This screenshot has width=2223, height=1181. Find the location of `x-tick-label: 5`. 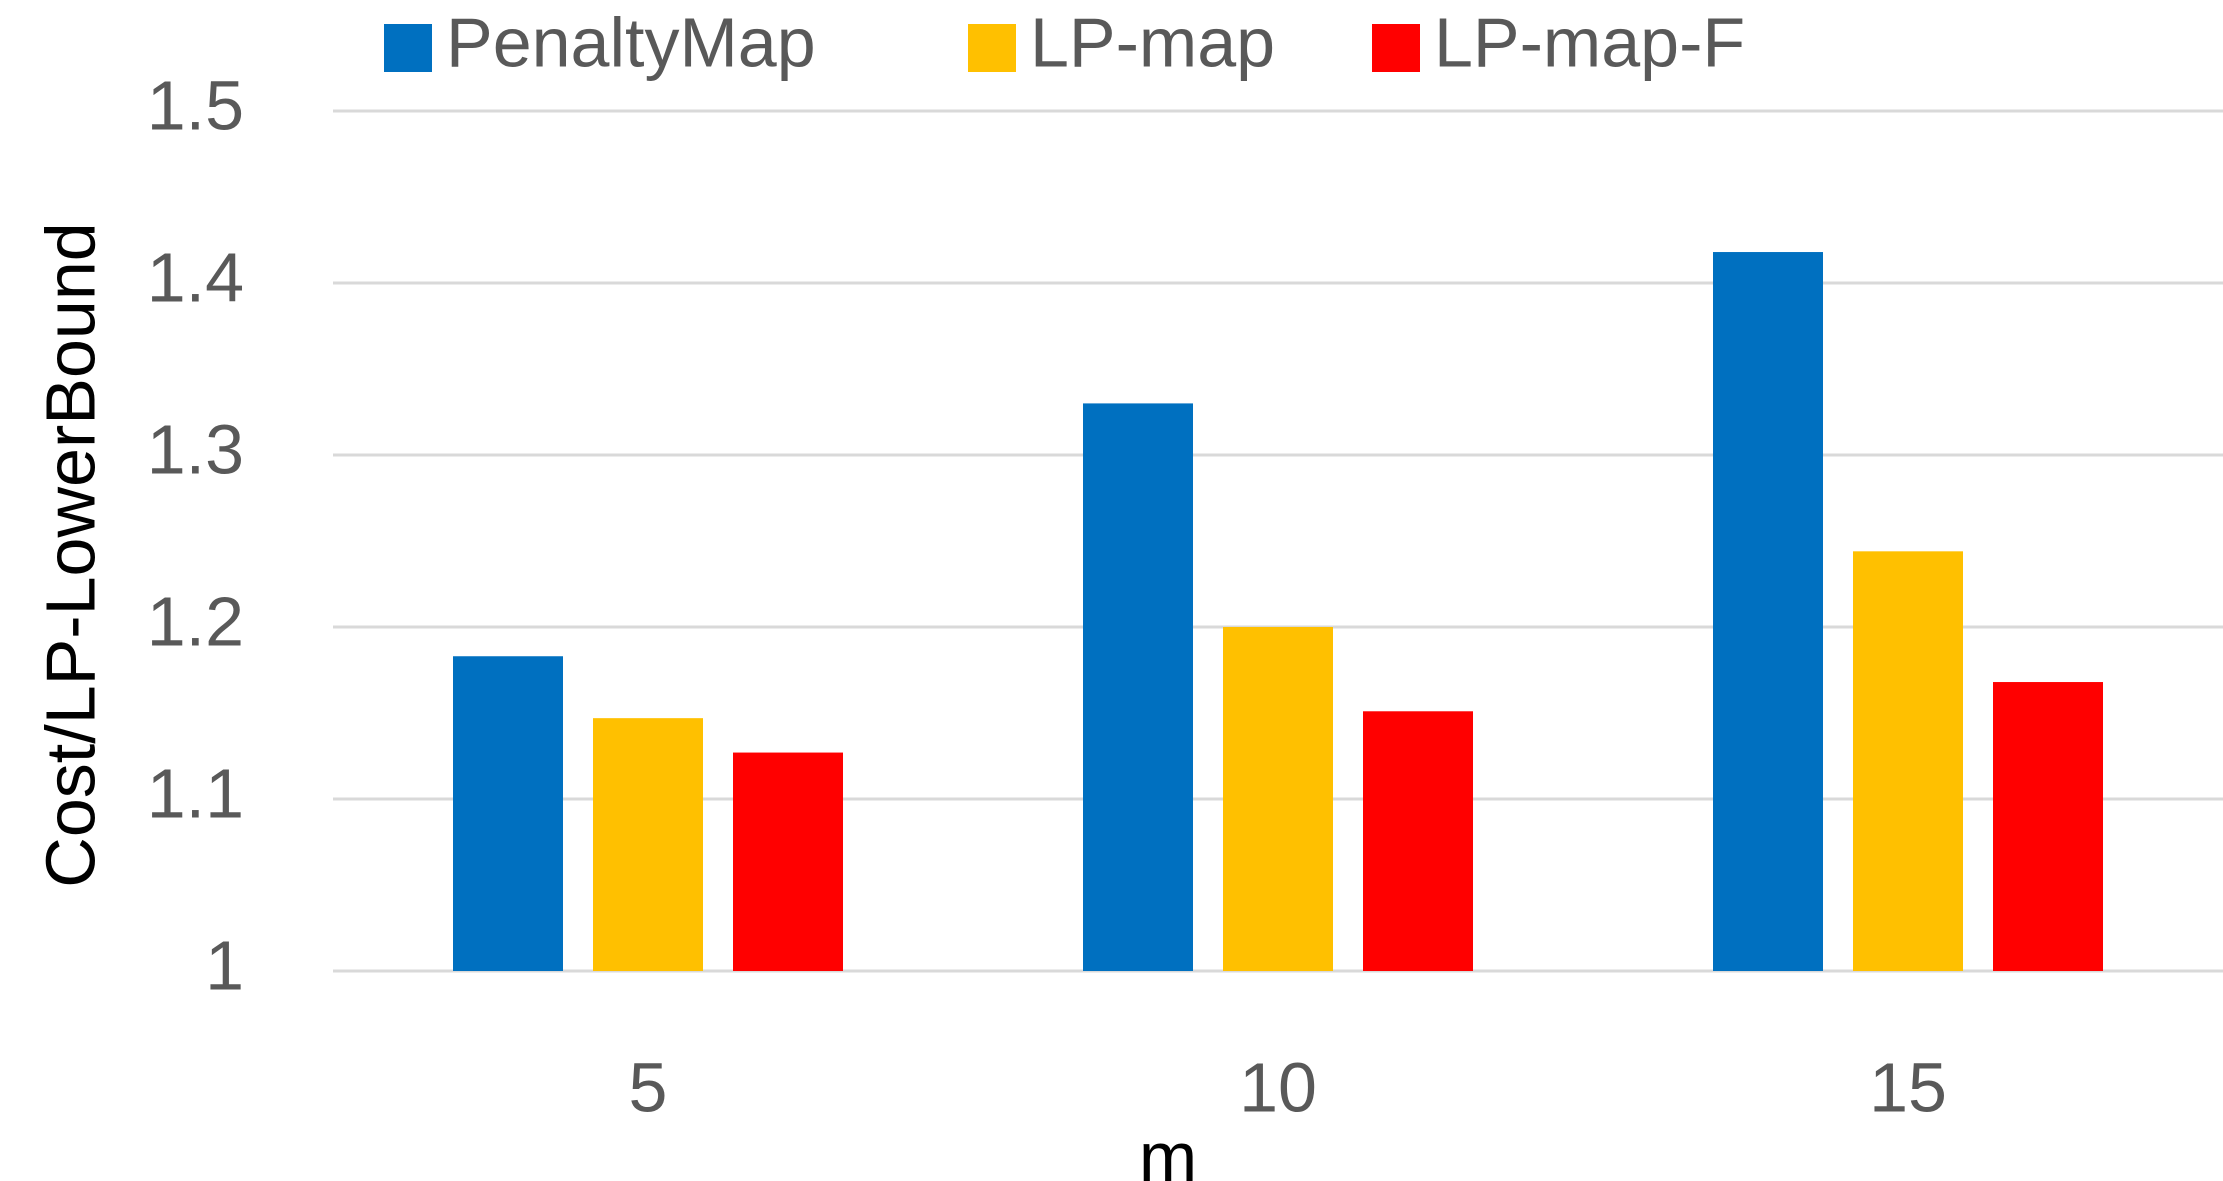

x-tick-label: 5 is located at coordinates (648, 1087).